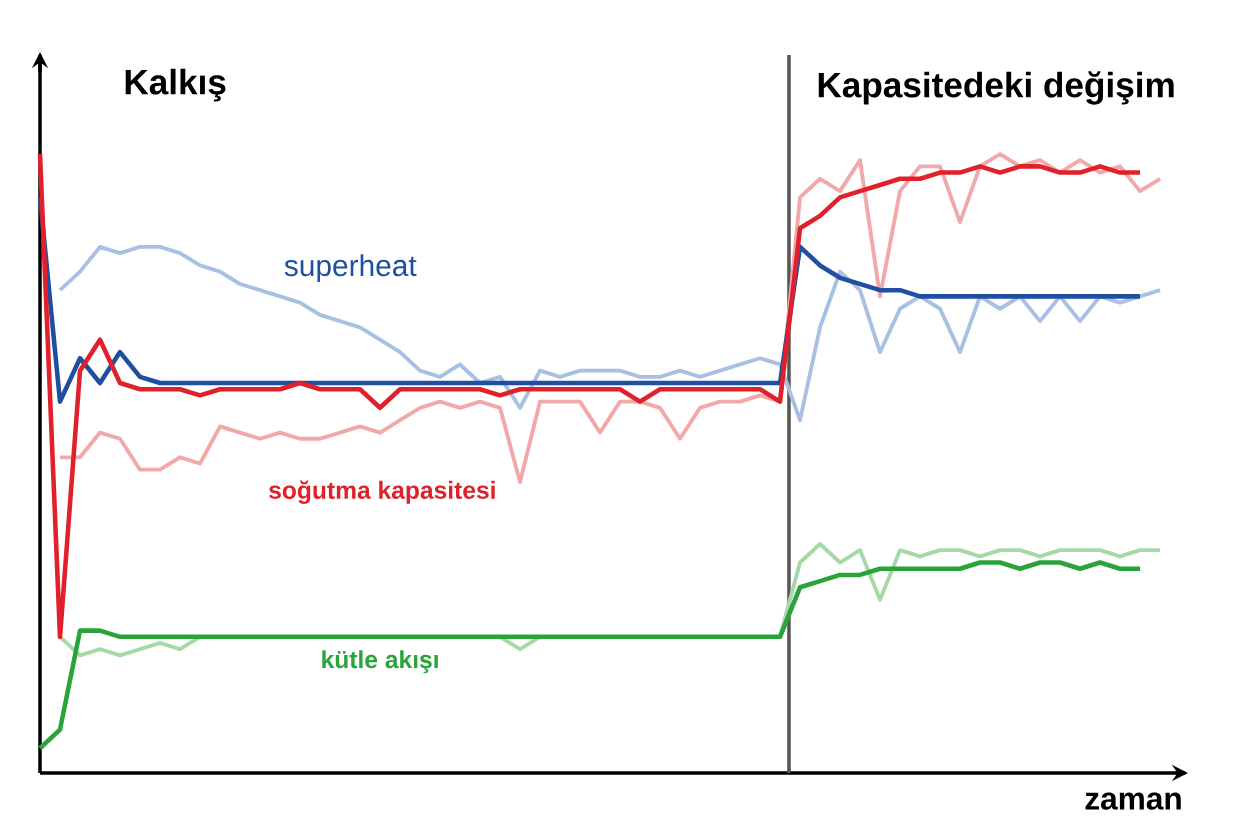 The width and height of the screenshot is (1244, 832). Describe the element at coordinates (1133, 801) in the screenshot. I see `x-axis-title: zaman` at that location.